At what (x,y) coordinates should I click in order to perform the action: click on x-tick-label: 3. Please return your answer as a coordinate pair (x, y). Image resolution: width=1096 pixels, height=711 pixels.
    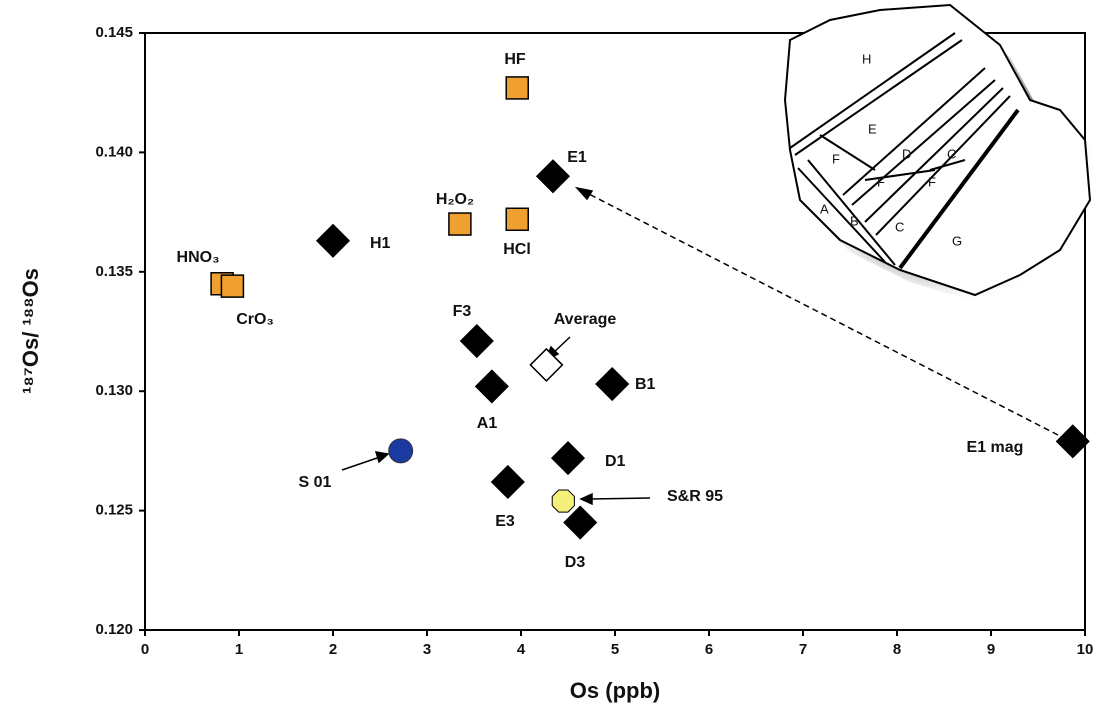
    Looking at the image, I should click on (427, 649).